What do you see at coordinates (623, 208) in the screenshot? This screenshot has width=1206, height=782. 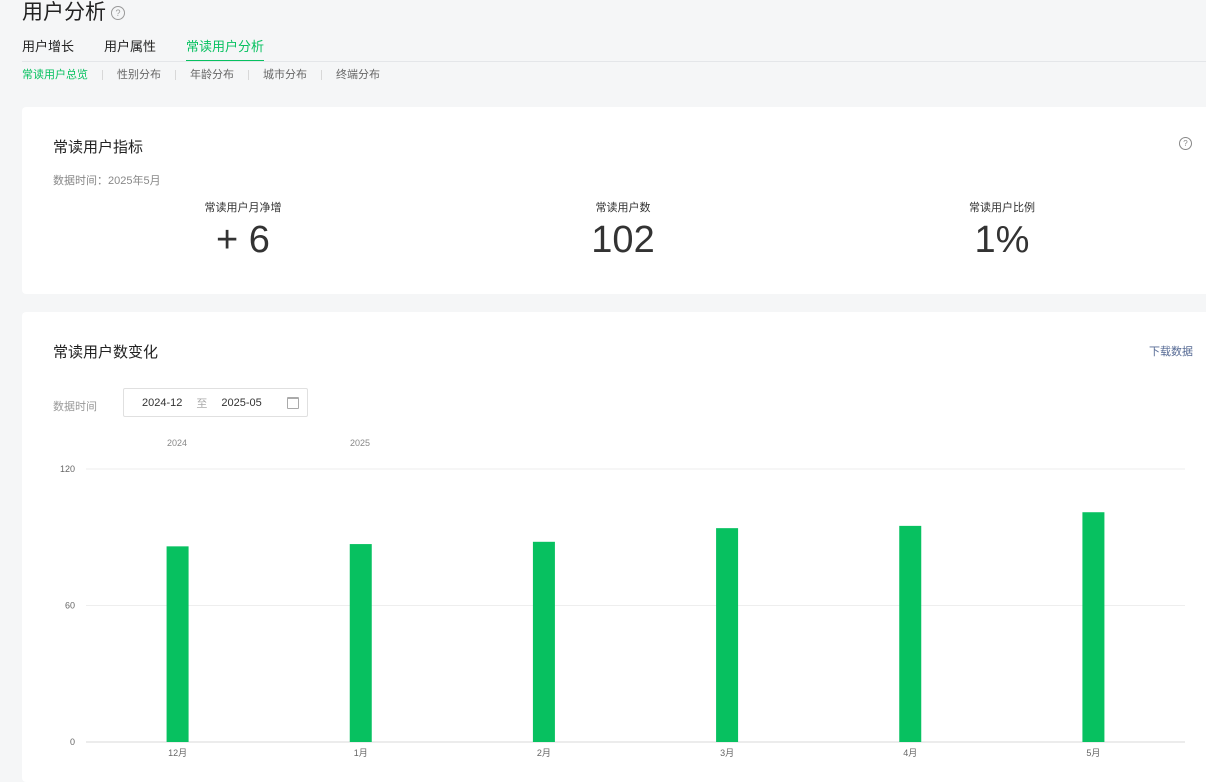 I see `metric-label: 常读用户数` at bounding box center [623, 208].